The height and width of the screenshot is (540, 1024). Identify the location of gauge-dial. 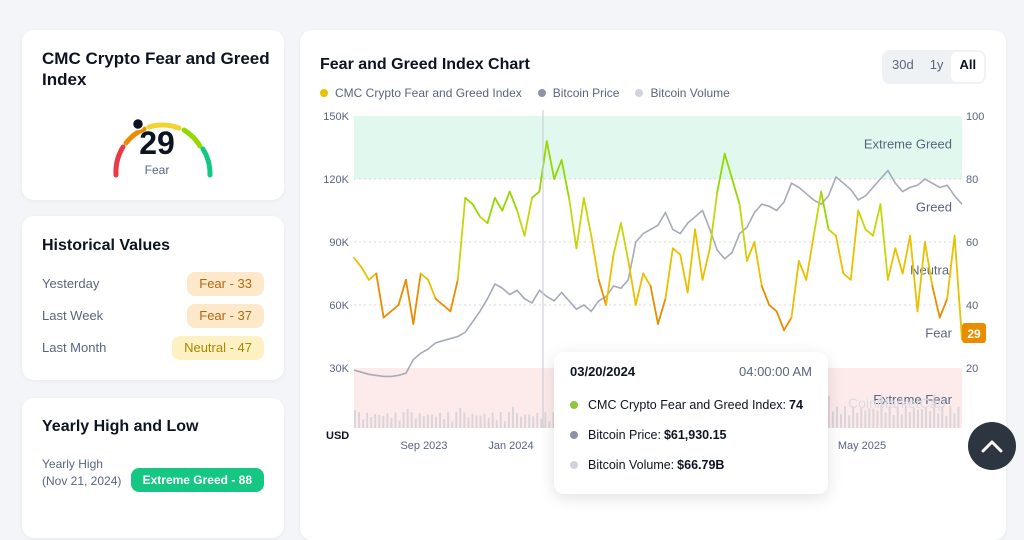
(163, 147).